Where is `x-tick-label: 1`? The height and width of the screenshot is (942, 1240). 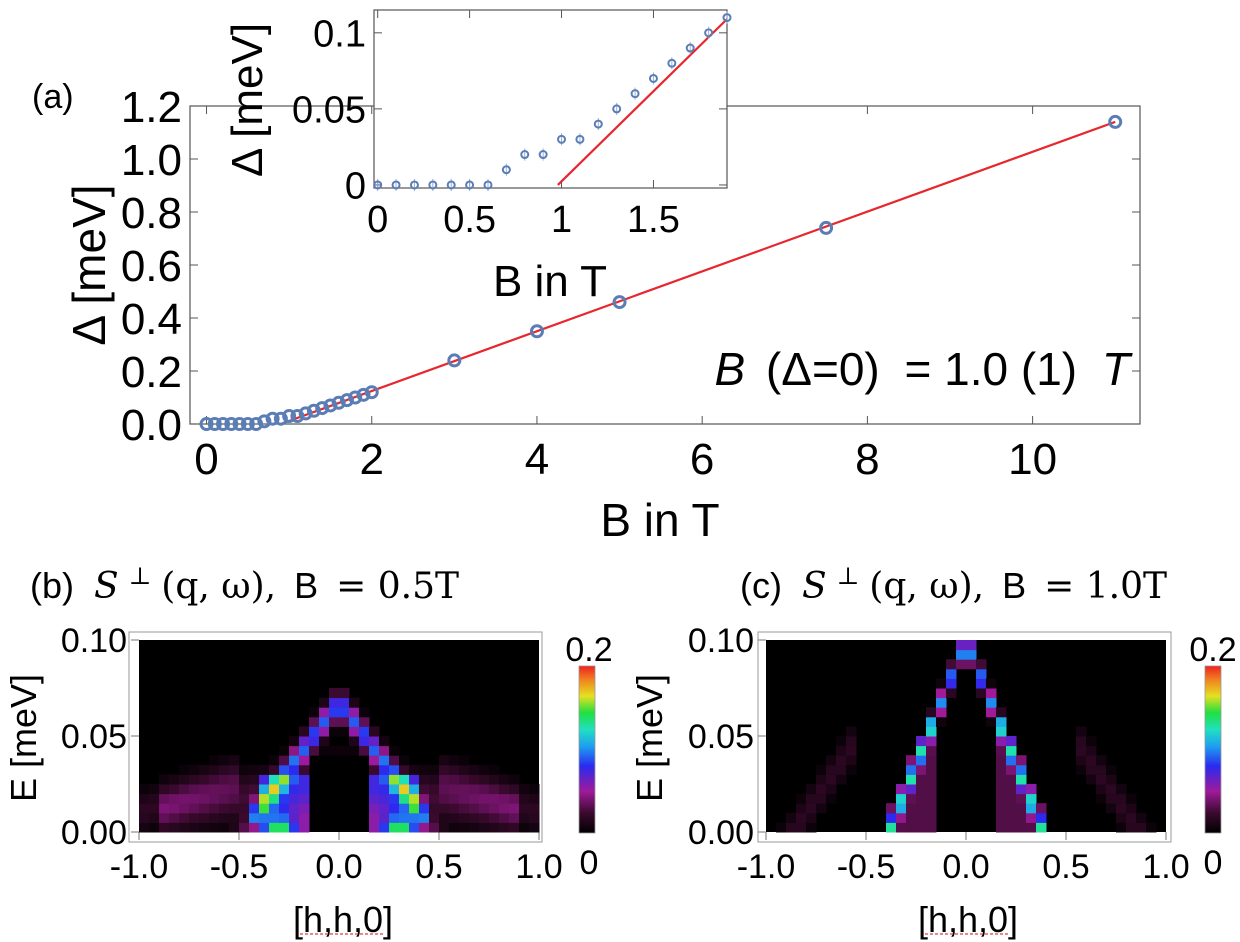
x-tick-label: 1 is located at coordinates (561, 220).